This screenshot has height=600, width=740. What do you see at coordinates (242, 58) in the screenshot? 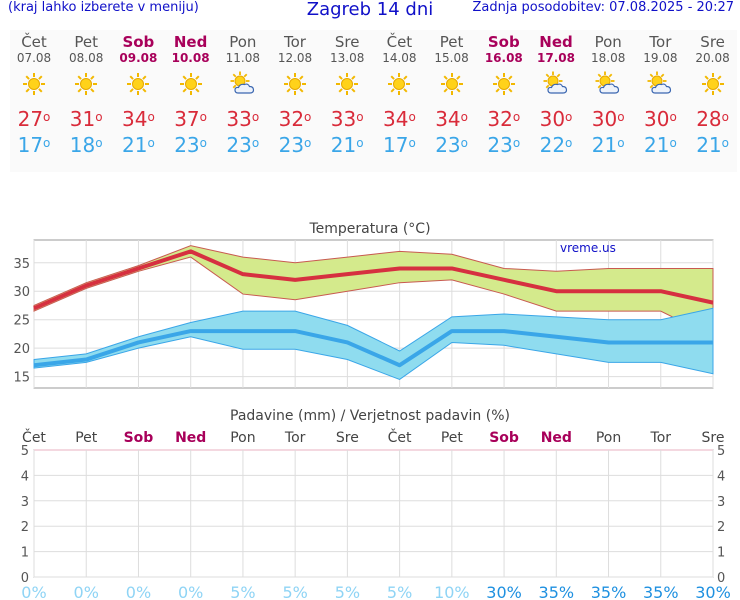
I see `day-date: 11.08` at bounding box center [242, 58].